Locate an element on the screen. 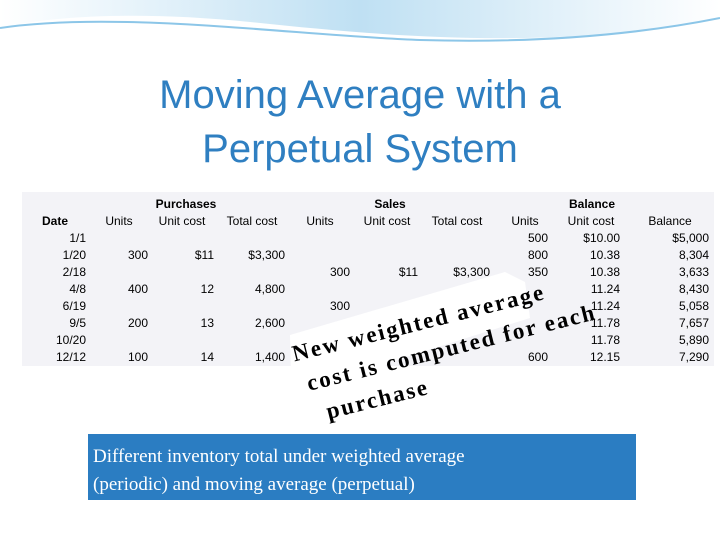 This screenshot has height=540, width=720. table-cell: $10.00 is located at coordinates (601, 238).